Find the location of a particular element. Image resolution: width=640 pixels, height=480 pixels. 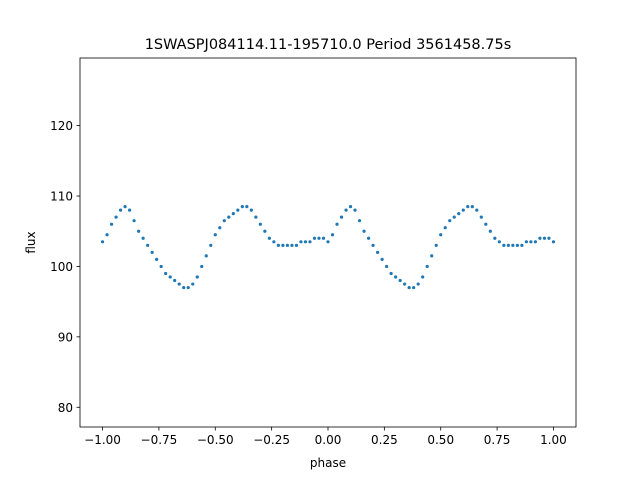

x-tick-label: −0.75 is located at coordinates (159, 440).